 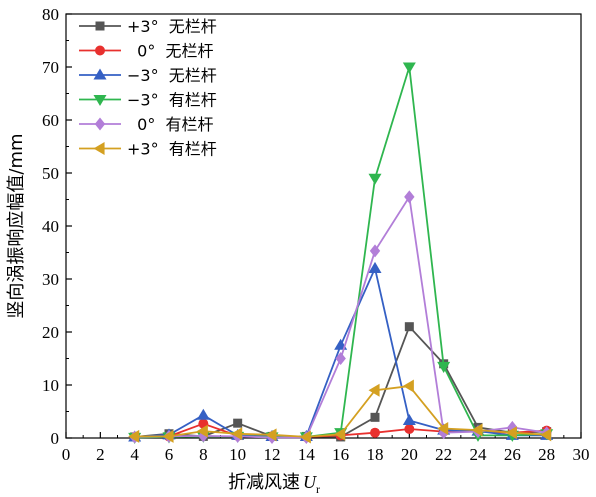 I want to click on legend-label: −3° 有栏杆, so click(x=172, y=100).